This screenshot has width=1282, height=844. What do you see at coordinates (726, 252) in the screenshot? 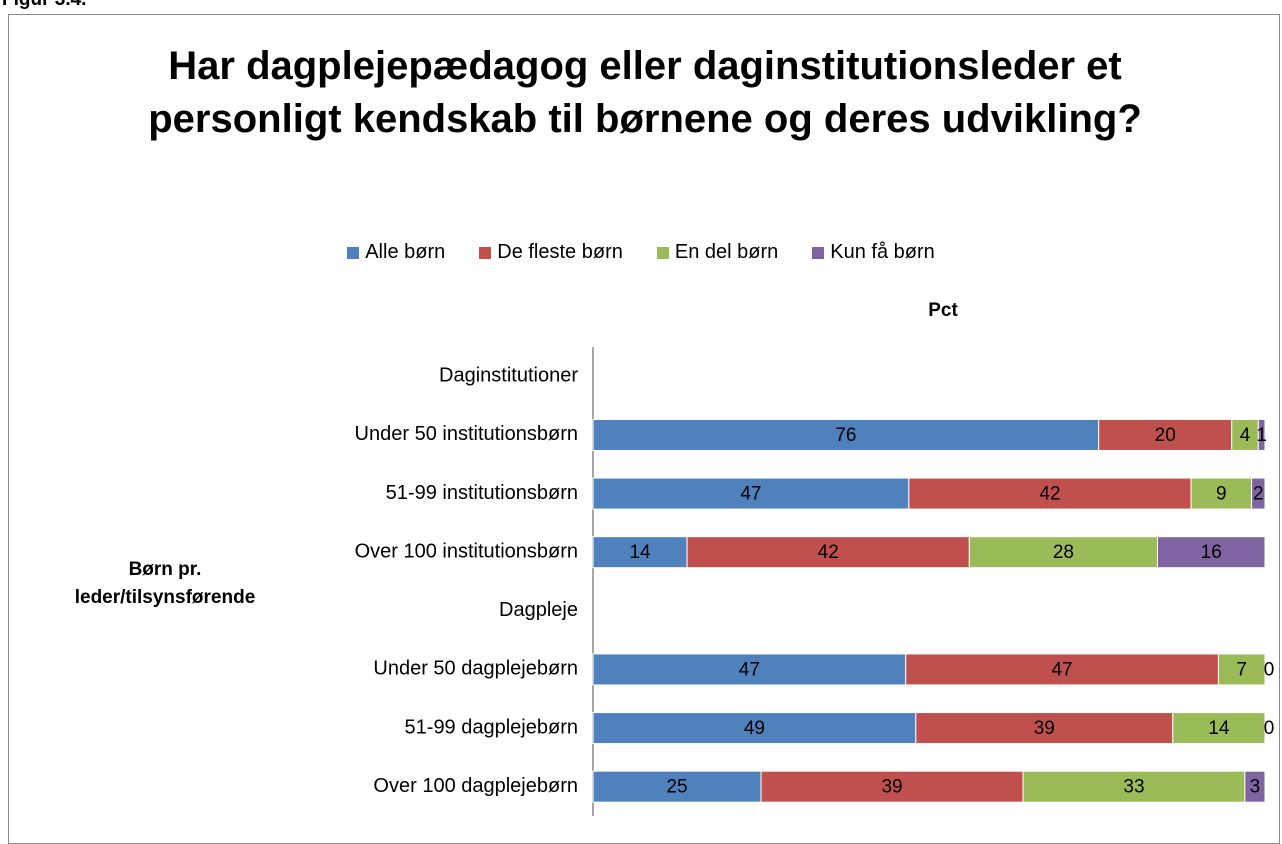
I see `legend-label: En del børn` at bounding box center [726, 252].